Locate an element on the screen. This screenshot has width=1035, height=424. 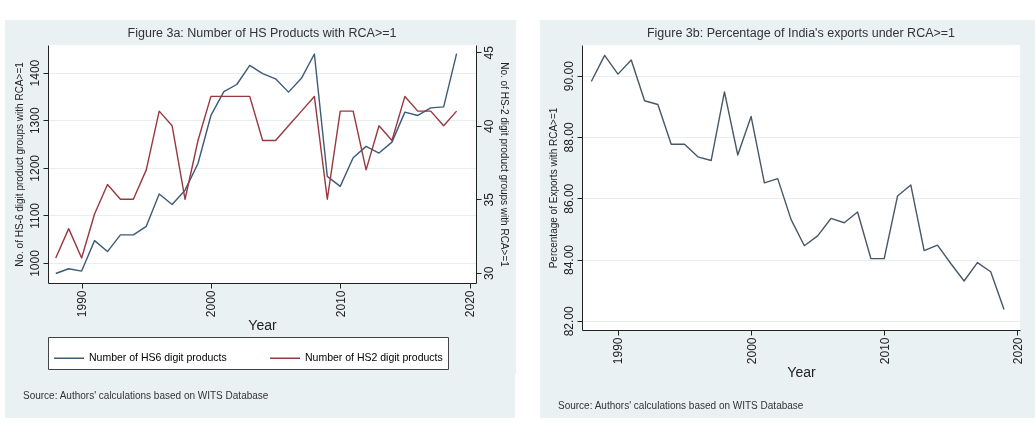
chart-title: Figure 3b: Percentage of India's exports under RCA>=1 is located at coordinates (801, 32).